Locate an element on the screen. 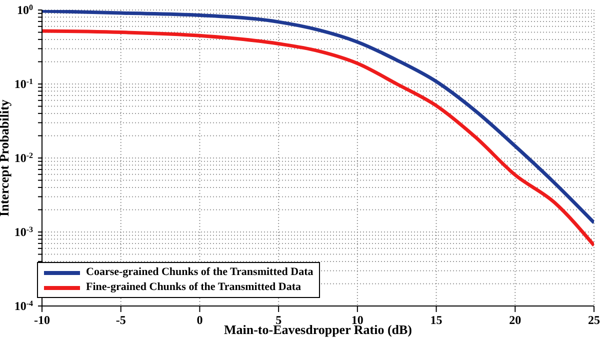 The image size is (600, 338). y-tick-label: 10$^{-2}$ is located at coordinates (23, 157).